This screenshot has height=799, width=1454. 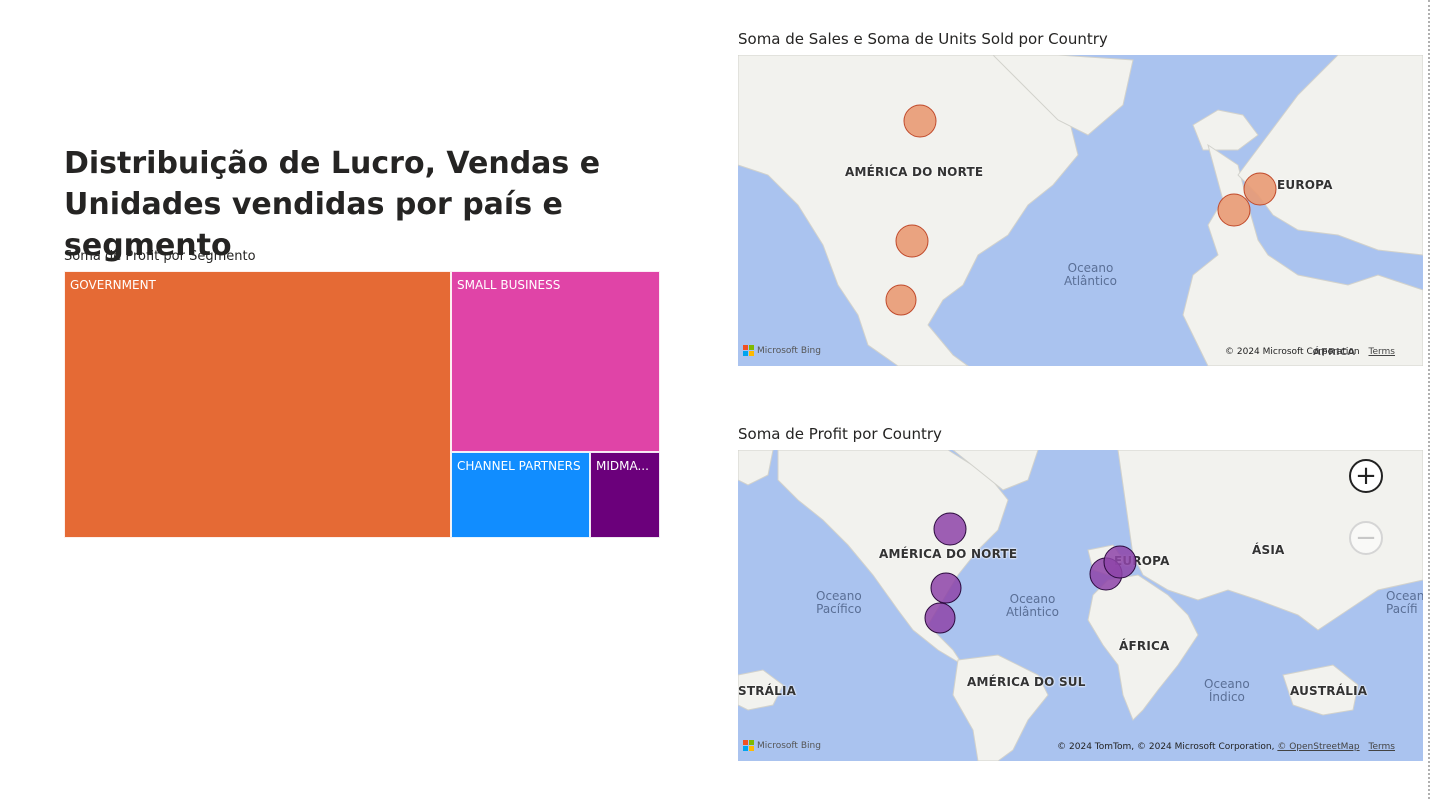 What do you see at coordinates (1366, 538) in the screenshot?
I see `zoom-out-button: −` at bounding box center [1366, 538].